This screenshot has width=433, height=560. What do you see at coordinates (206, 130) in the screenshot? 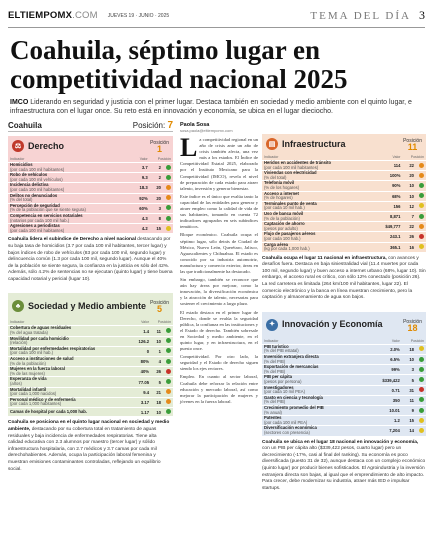
I see `author-email: sosa.paola@eltiempomx.com` at bounding box center [206, 130].